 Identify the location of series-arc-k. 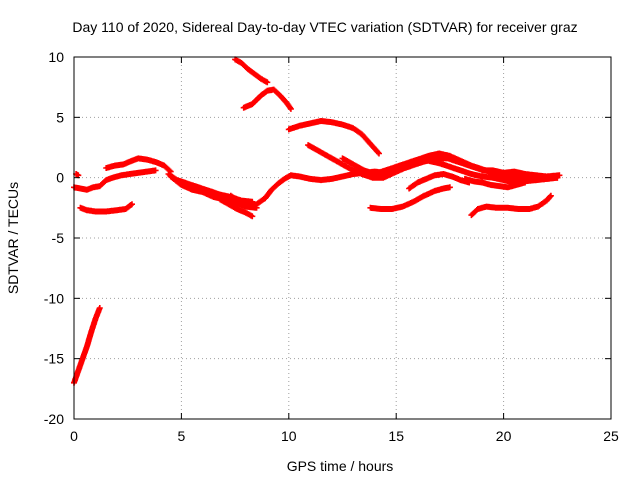
(267, 99).